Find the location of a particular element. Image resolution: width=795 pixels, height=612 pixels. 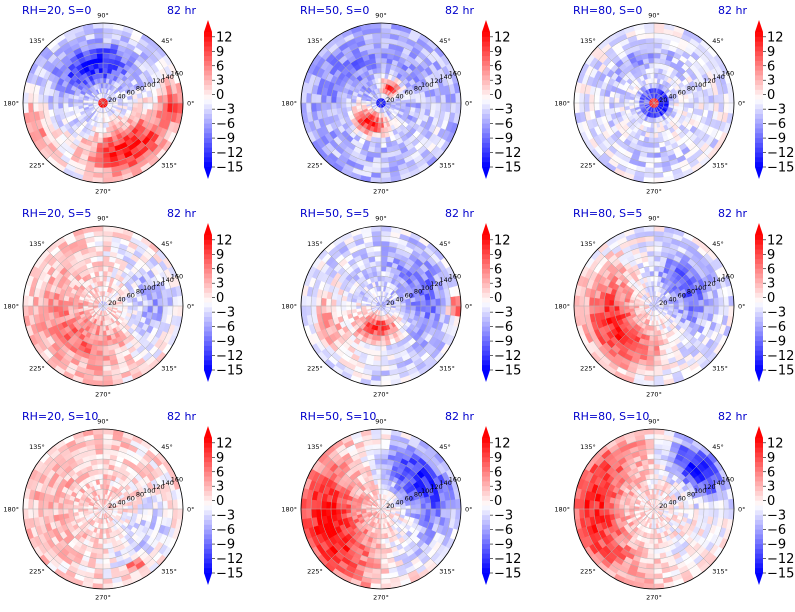

radial-tick-label: 160 is located at coordinates (455, 276).